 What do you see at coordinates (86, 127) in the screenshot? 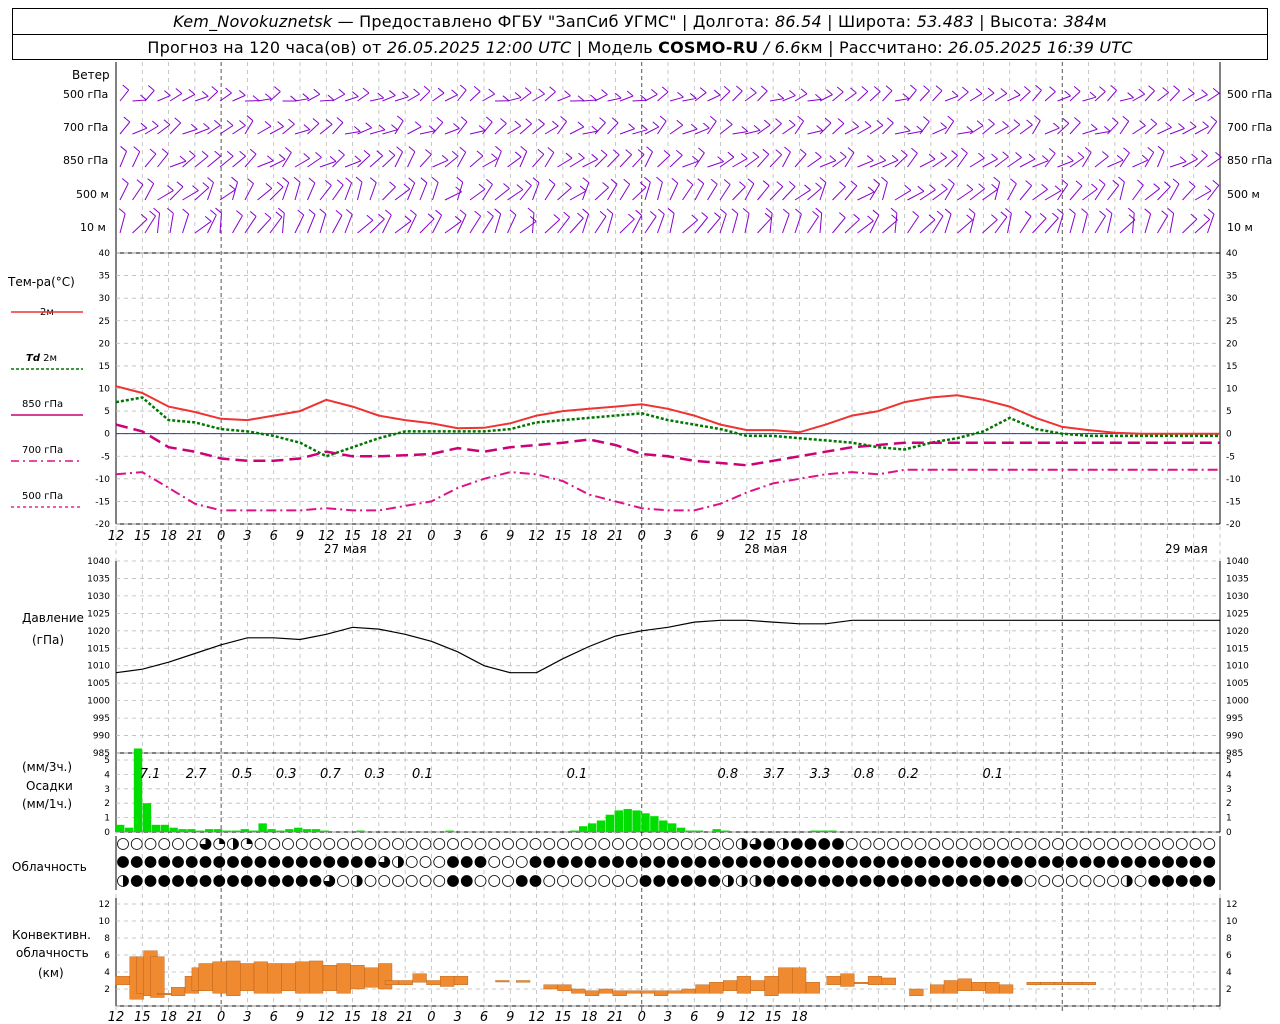
I see `wind-level-700hpa-left: 700 гПа` at bounding box center [86, 127].